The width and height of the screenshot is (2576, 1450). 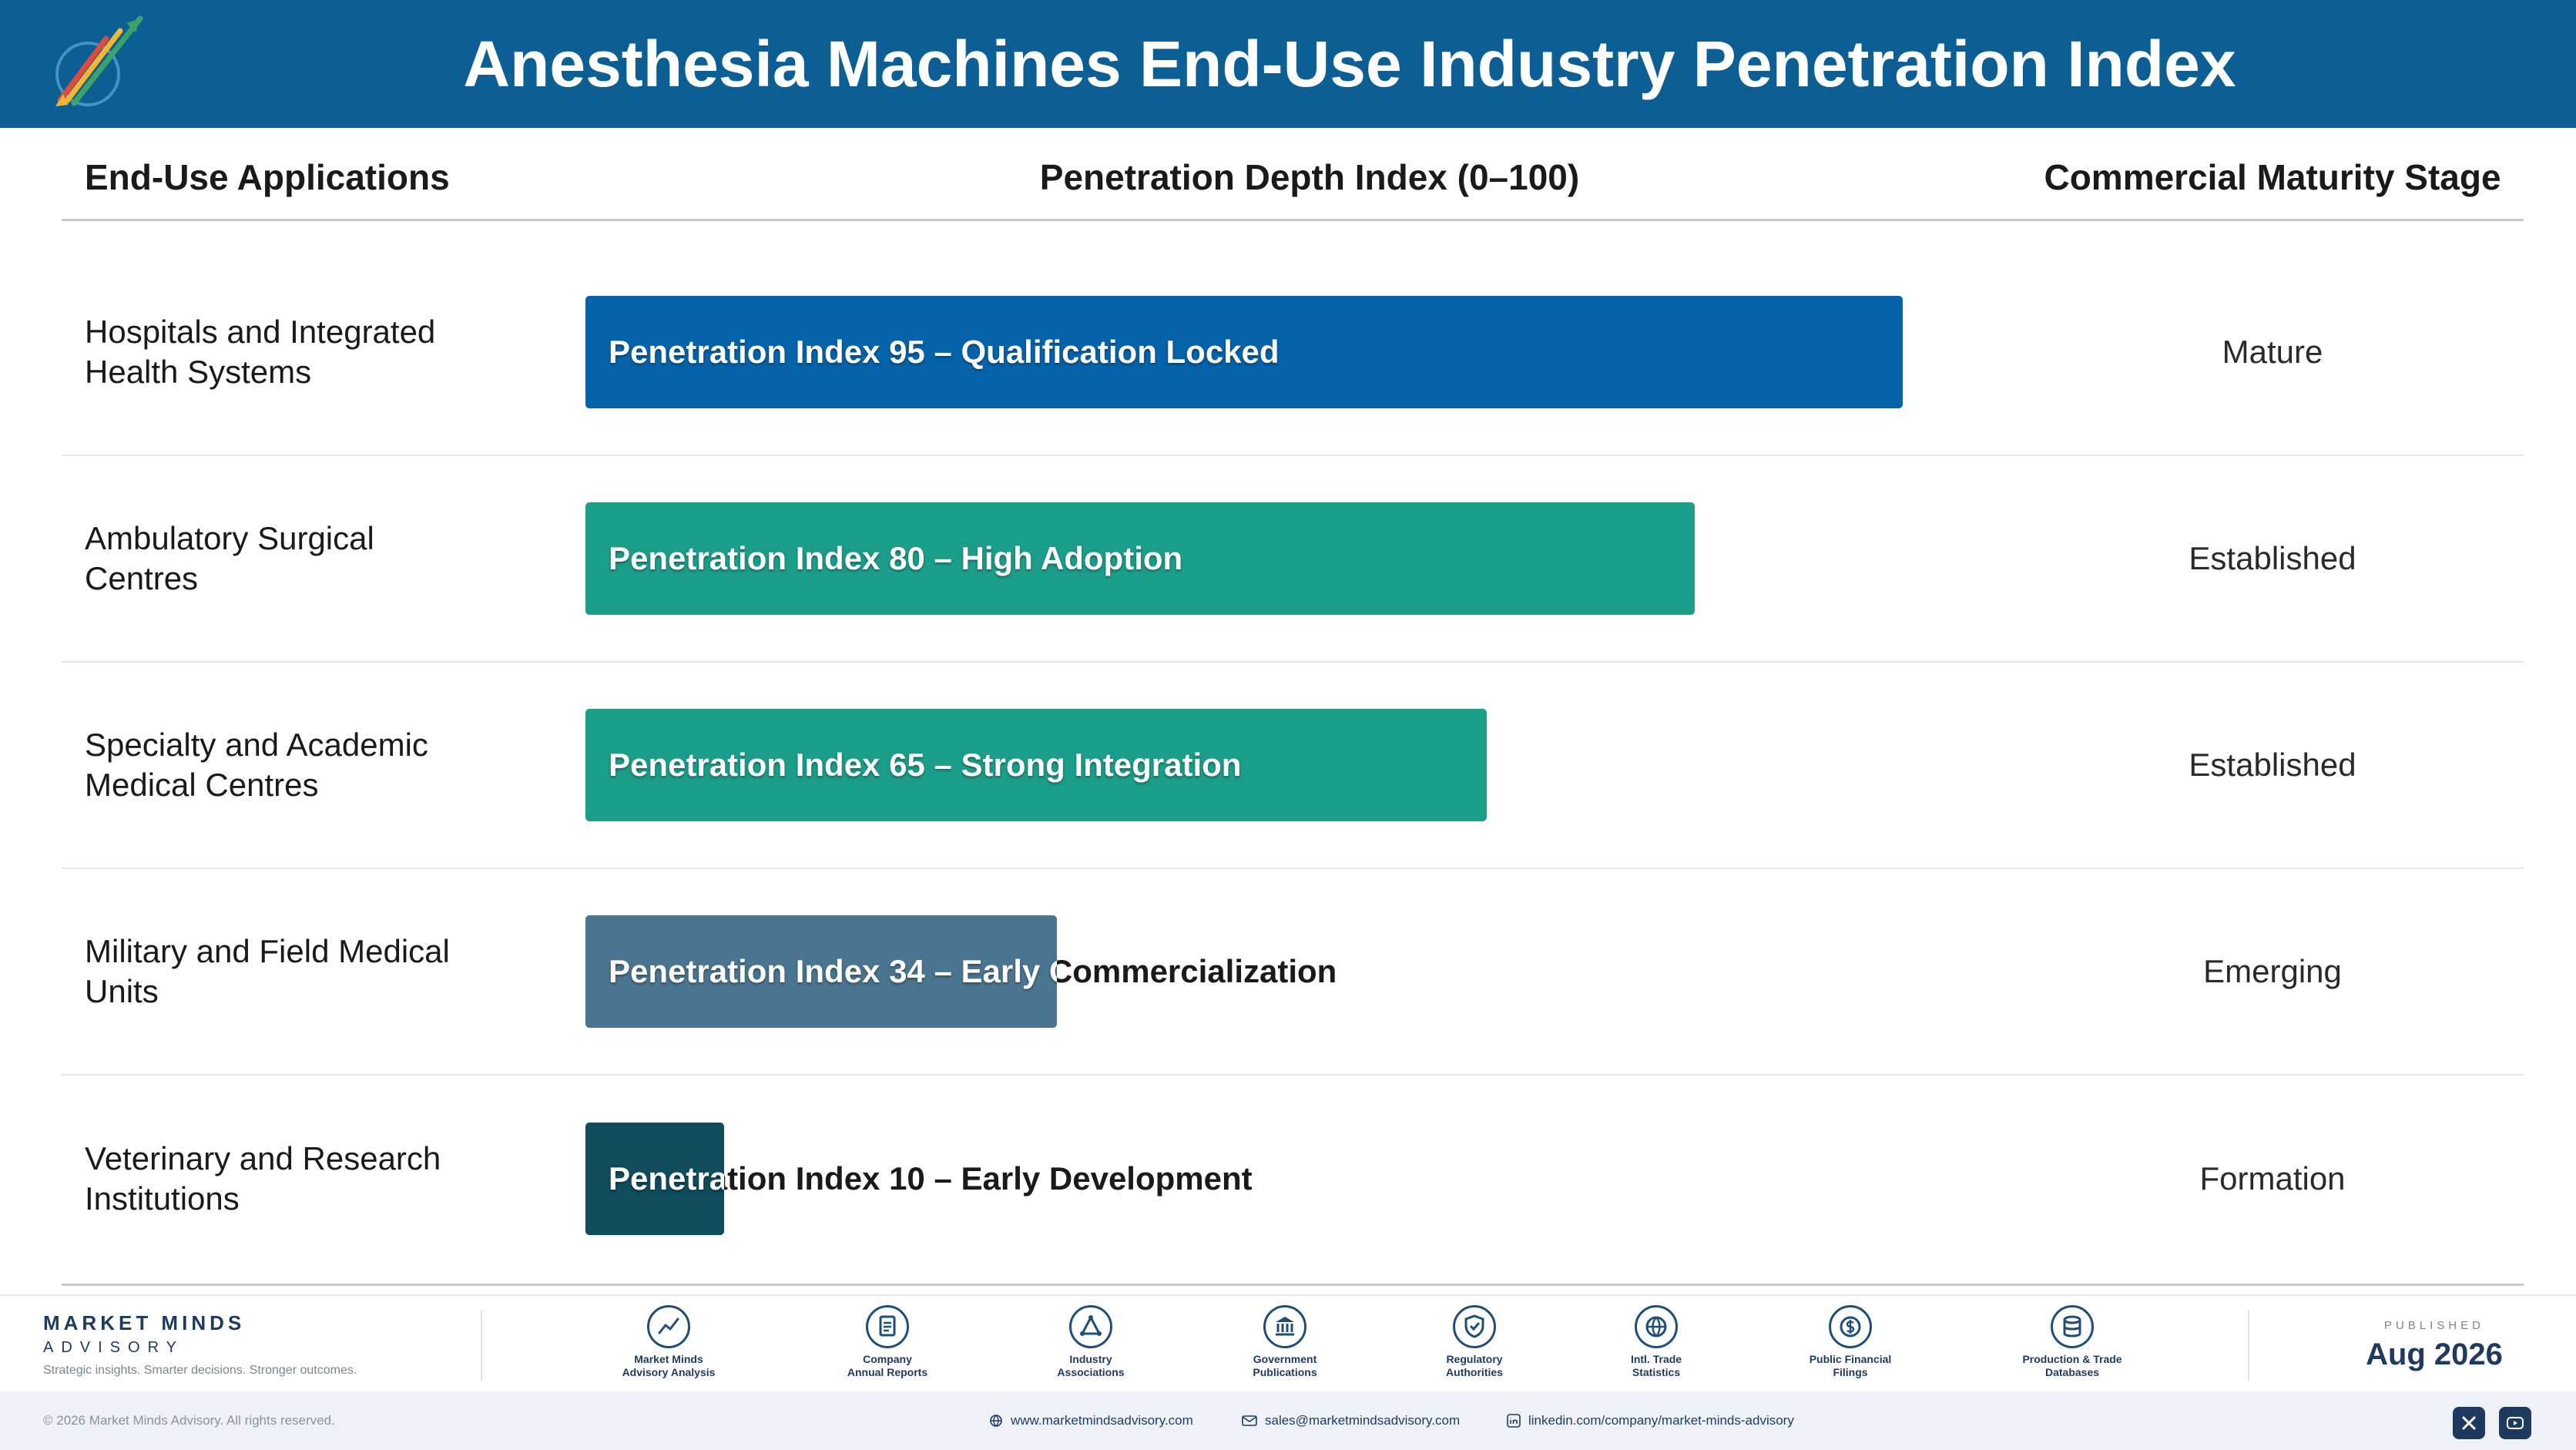 I want to click on bar-data-label-overlay: Penetration Index 10 – Early Development, so click(x=666, y=1178).